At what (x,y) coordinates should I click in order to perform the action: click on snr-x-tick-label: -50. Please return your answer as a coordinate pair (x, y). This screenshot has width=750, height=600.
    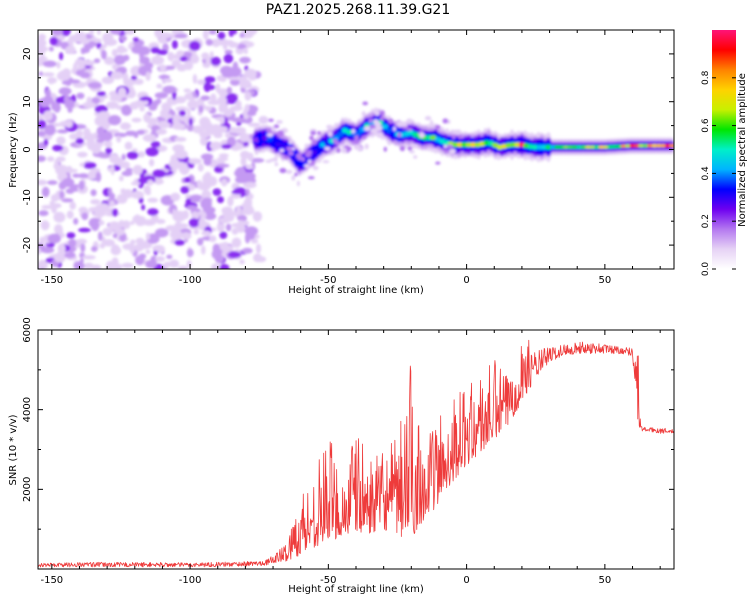
    Looking at the image, I should click on (328, 580).